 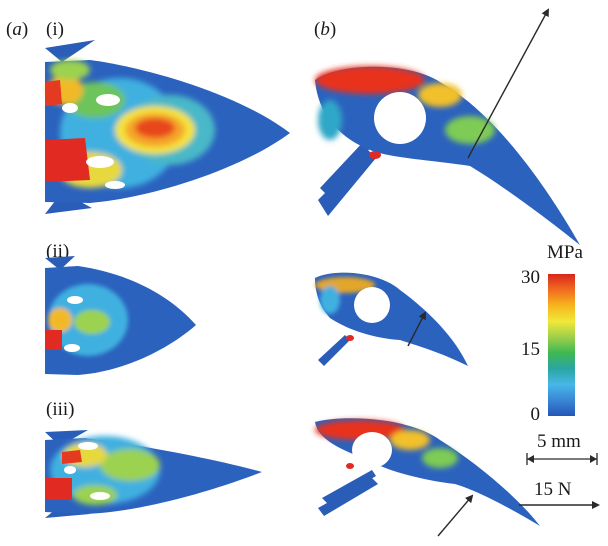 What do you see at coordinates (565, 252) in the screenshot?
I see `colorbar-unit: MPa` at bounding box center [565, 252].